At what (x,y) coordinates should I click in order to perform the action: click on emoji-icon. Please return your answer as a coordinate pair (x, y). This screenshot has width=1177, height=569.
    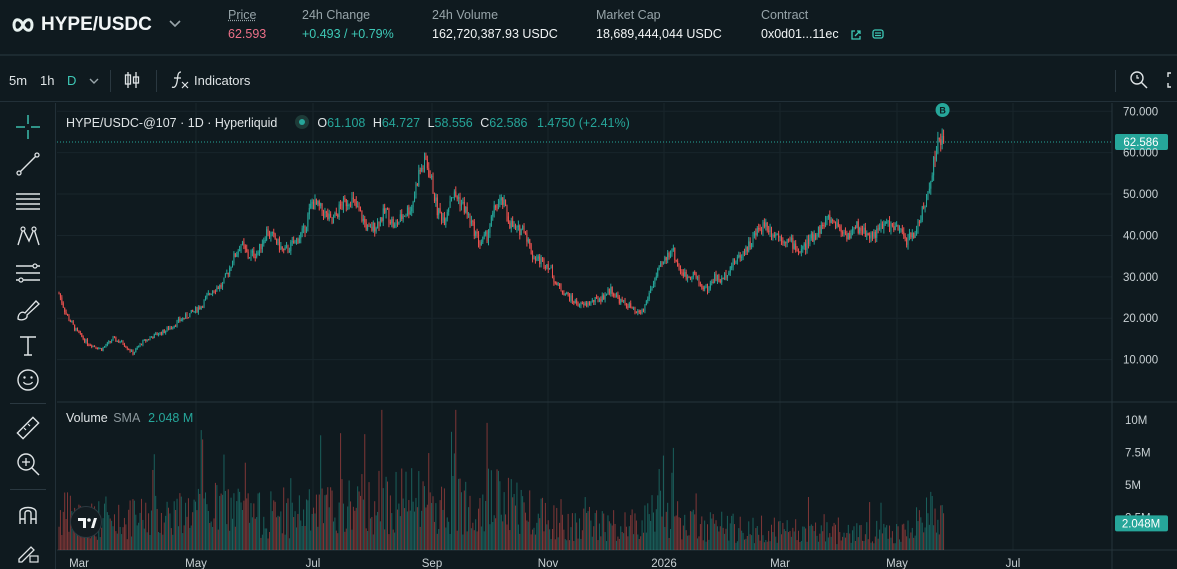
    Looking at the image, I should click on (28, 380).